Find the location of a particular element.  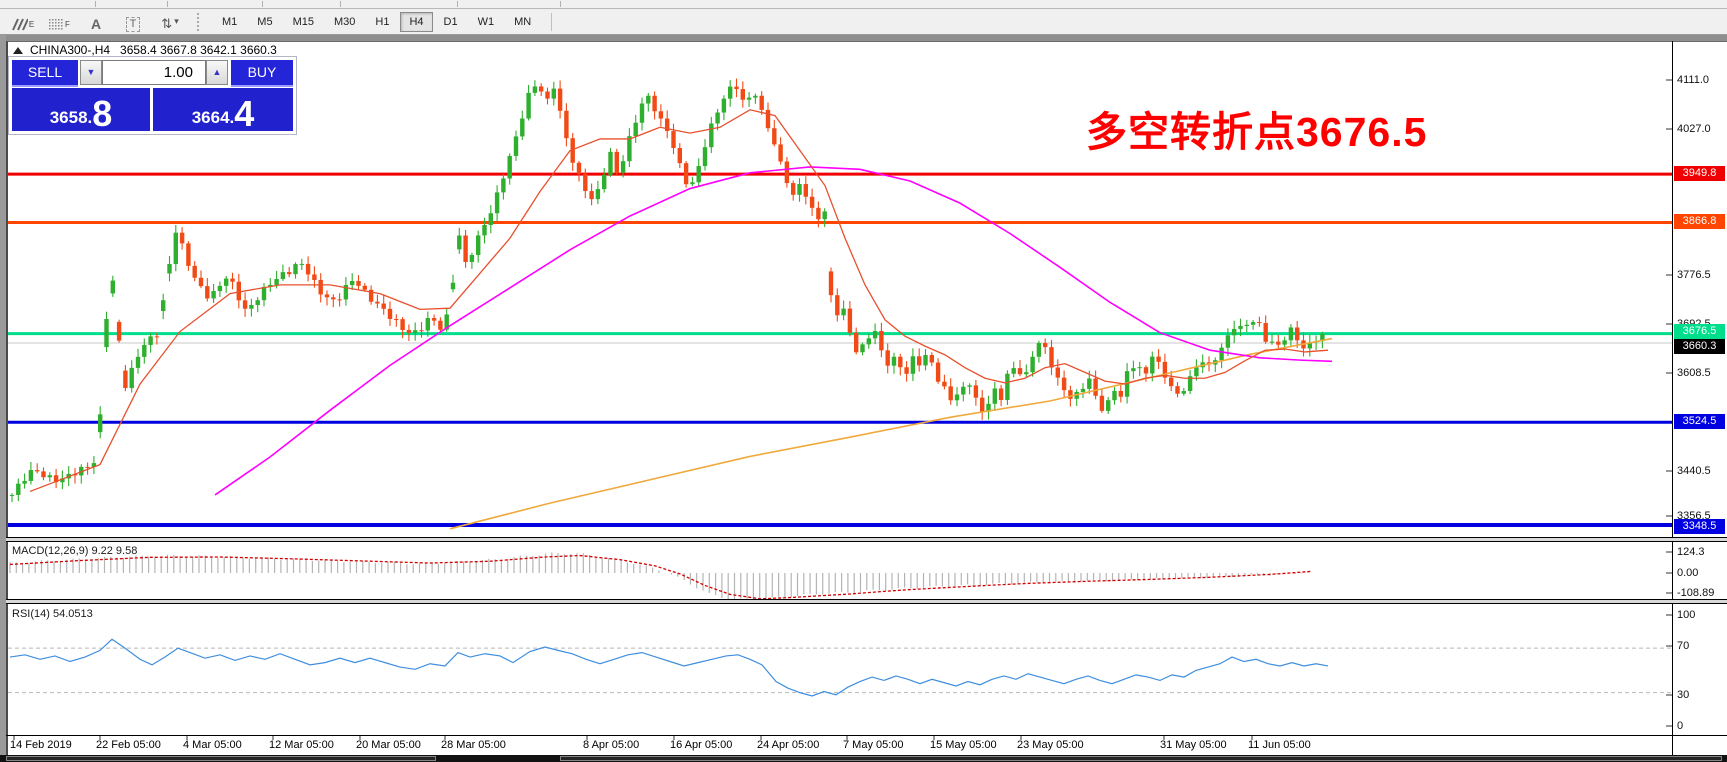

volume-input is located at coordinates (154, 72).